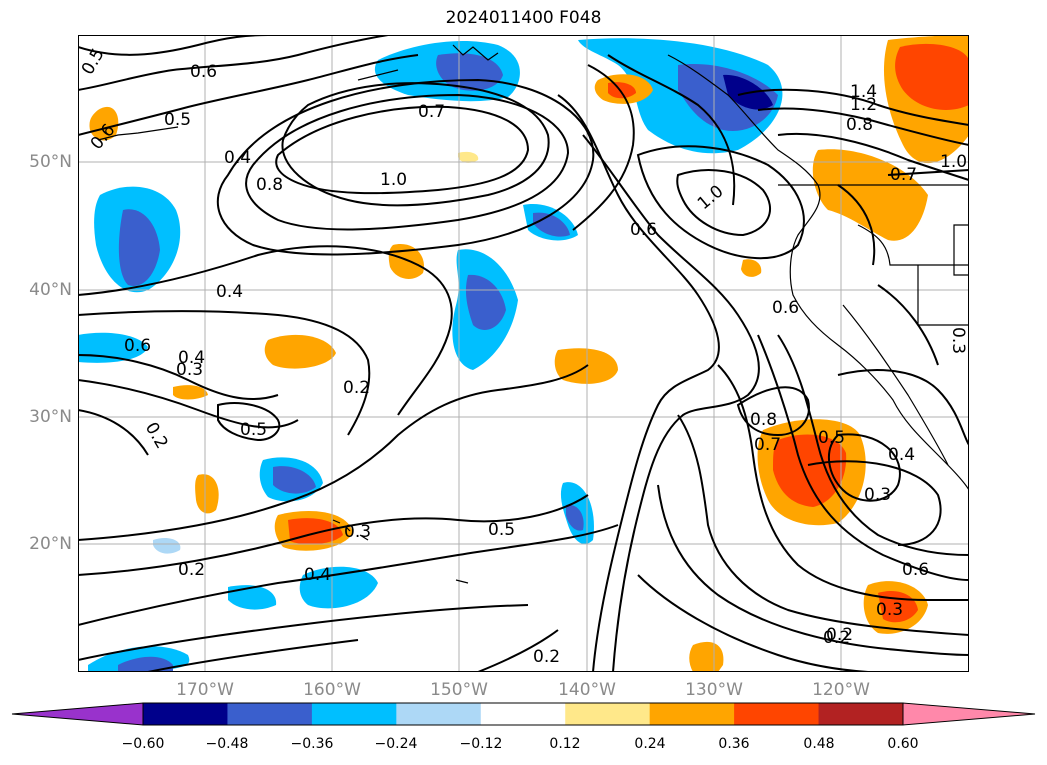 Image resolution: width=1047 pixels, height=765 pixels. I want to click on colorbar-min-extend, so click(77, 714).